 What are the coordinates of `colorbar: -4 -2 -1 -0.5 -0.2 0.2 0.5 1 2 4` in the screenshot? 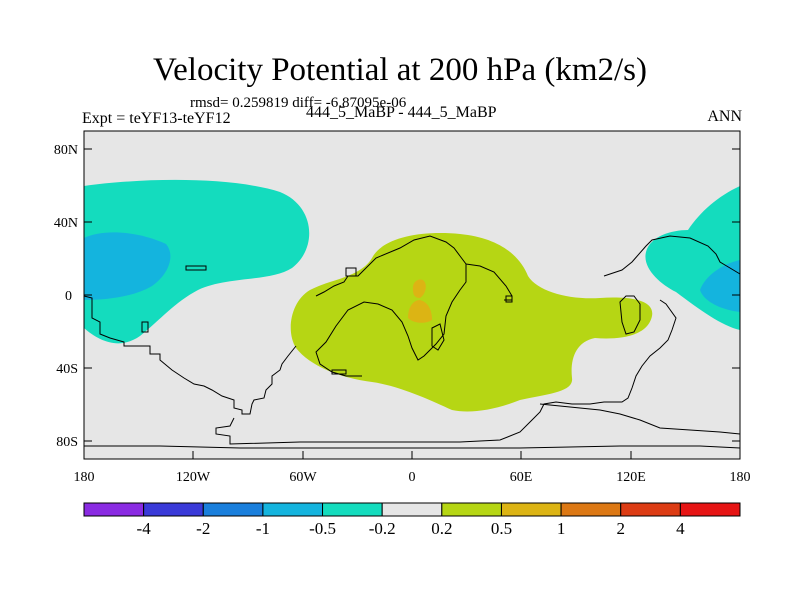 It's located at (412, 520).